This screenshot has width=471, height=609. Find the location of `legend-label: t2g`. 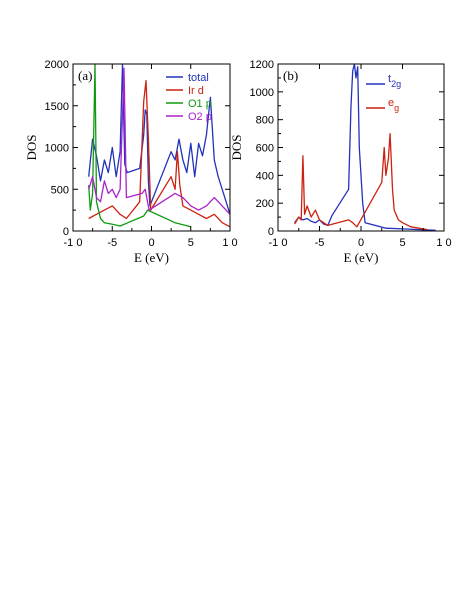

legend-label: t2g is located at coordinates (394, 81).